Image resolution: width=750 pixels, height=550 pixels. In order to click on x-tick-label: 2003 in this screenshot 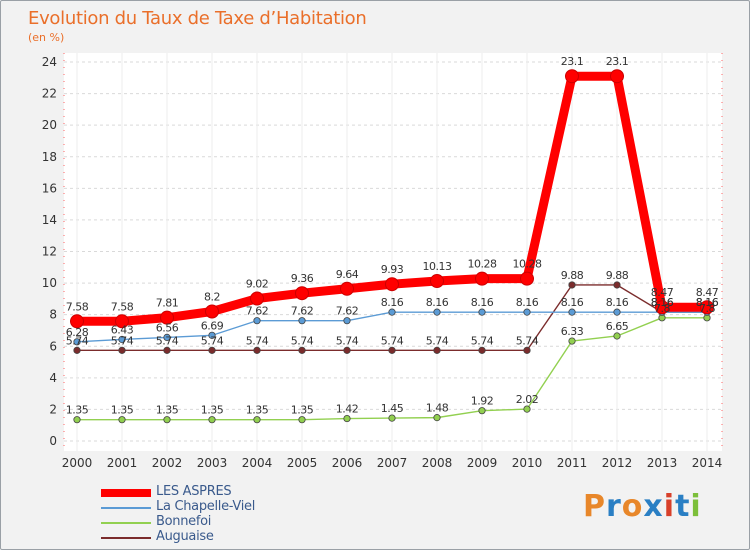, I will do `click(212, 463)`.